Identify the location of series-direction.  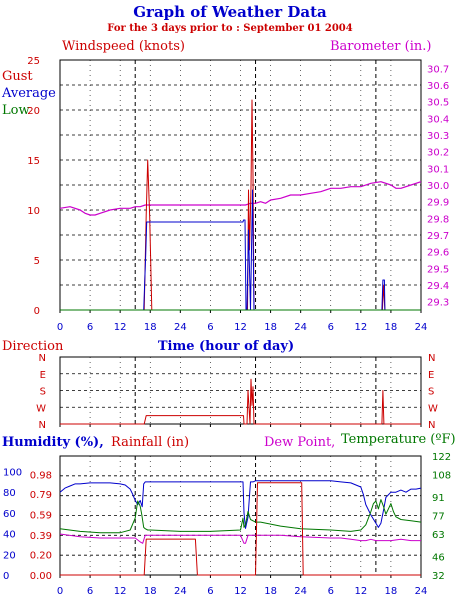
(240, 401).